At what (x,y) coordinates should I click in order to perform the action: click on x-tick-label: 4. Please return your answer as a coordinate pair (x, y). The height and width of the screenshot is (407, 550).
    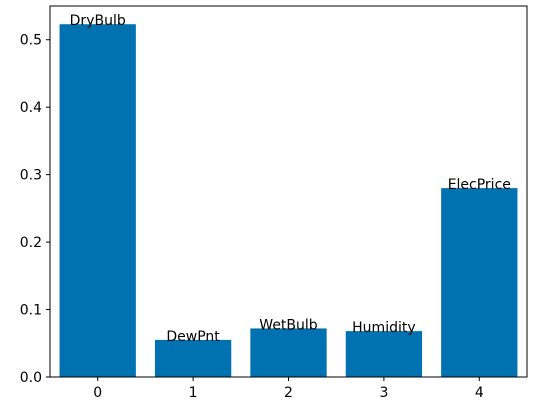
    Looking at the image, I should click on (479, 393).